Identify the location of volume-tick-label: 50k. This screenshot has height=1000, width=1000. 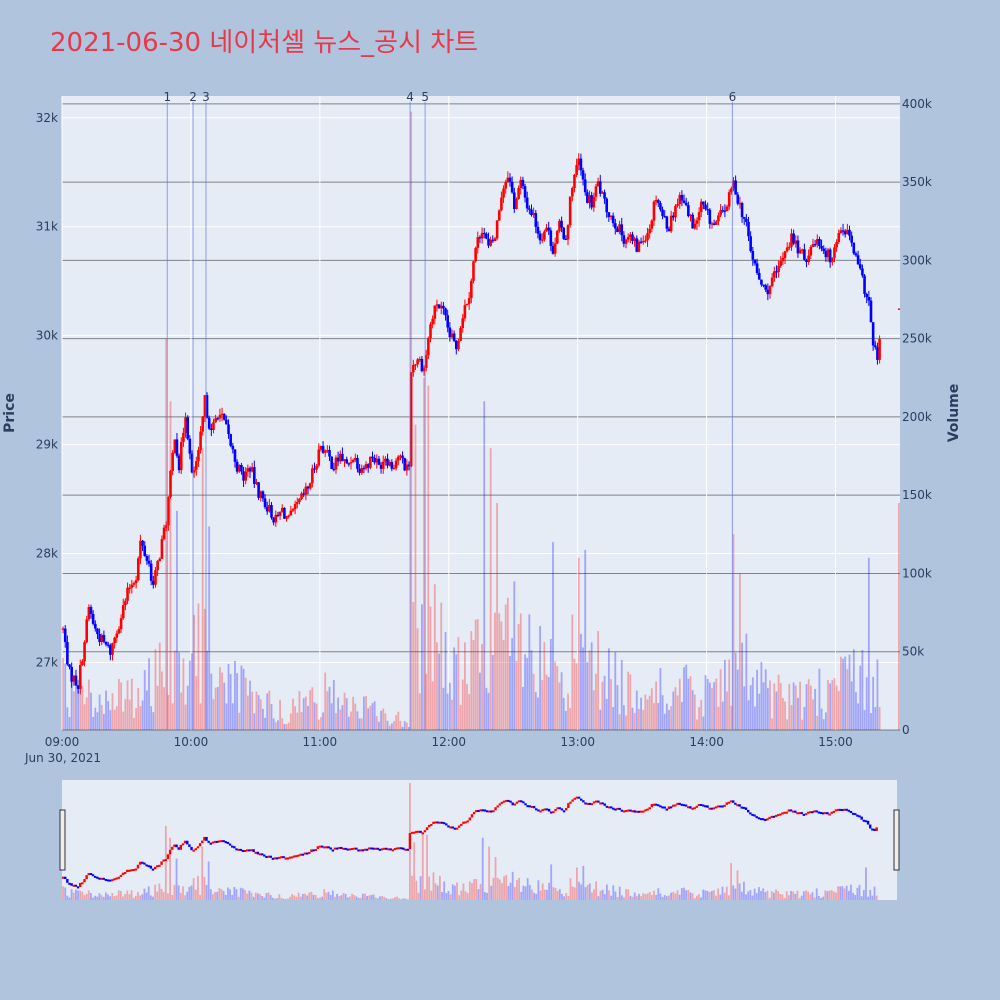
(913, 652).